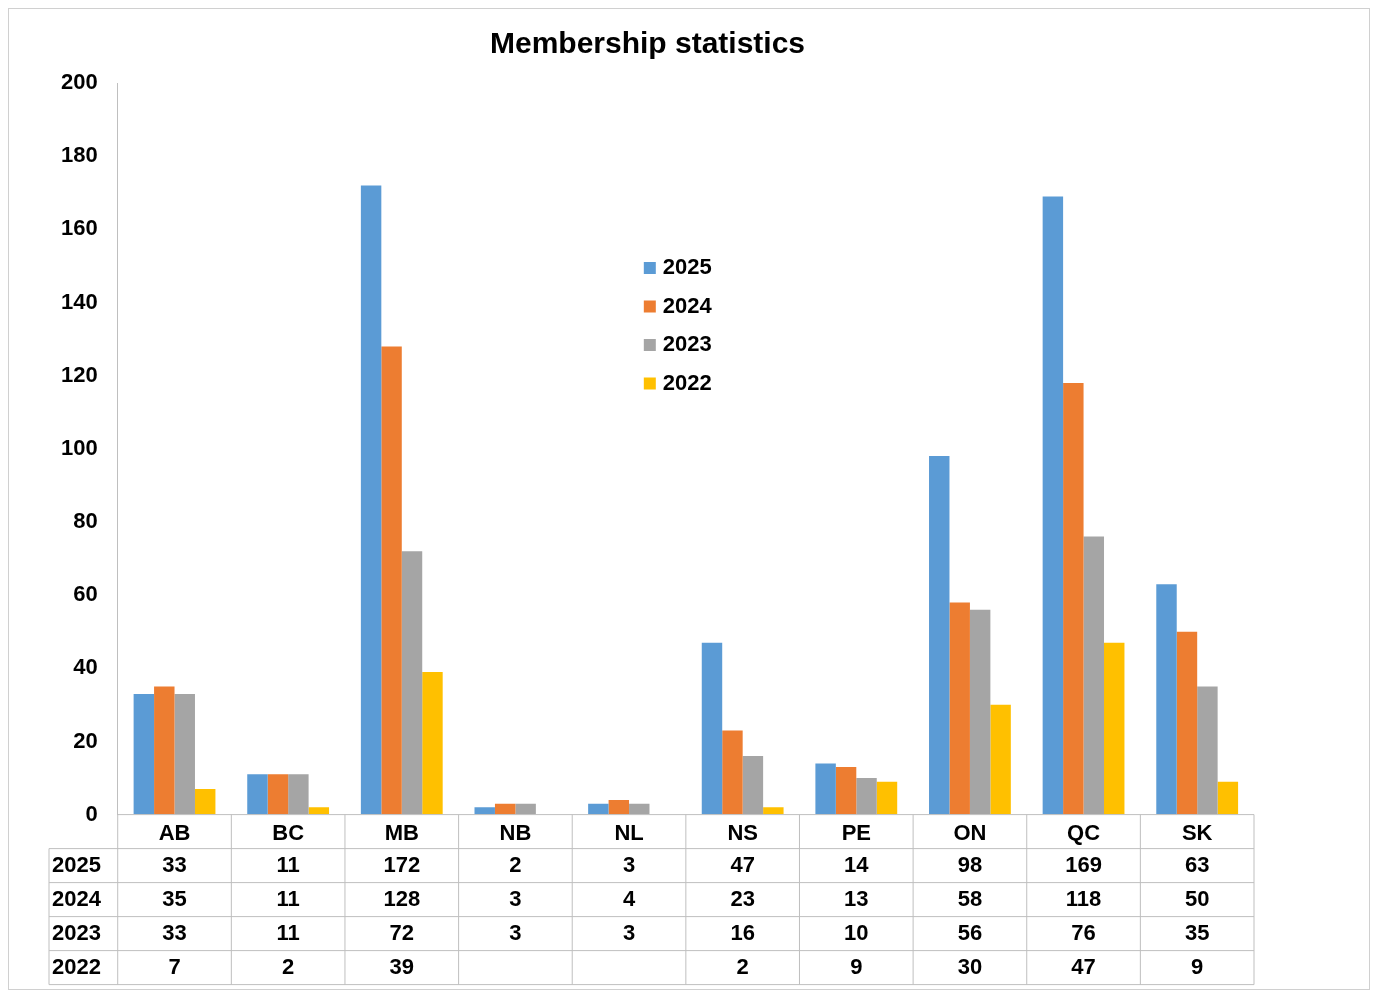 Image resolution: width=1377 pixels, height=992 pixels. Describe the element at coordinates (85, 521) in the screenshot. I see `y-tick-label: 80` at that location.